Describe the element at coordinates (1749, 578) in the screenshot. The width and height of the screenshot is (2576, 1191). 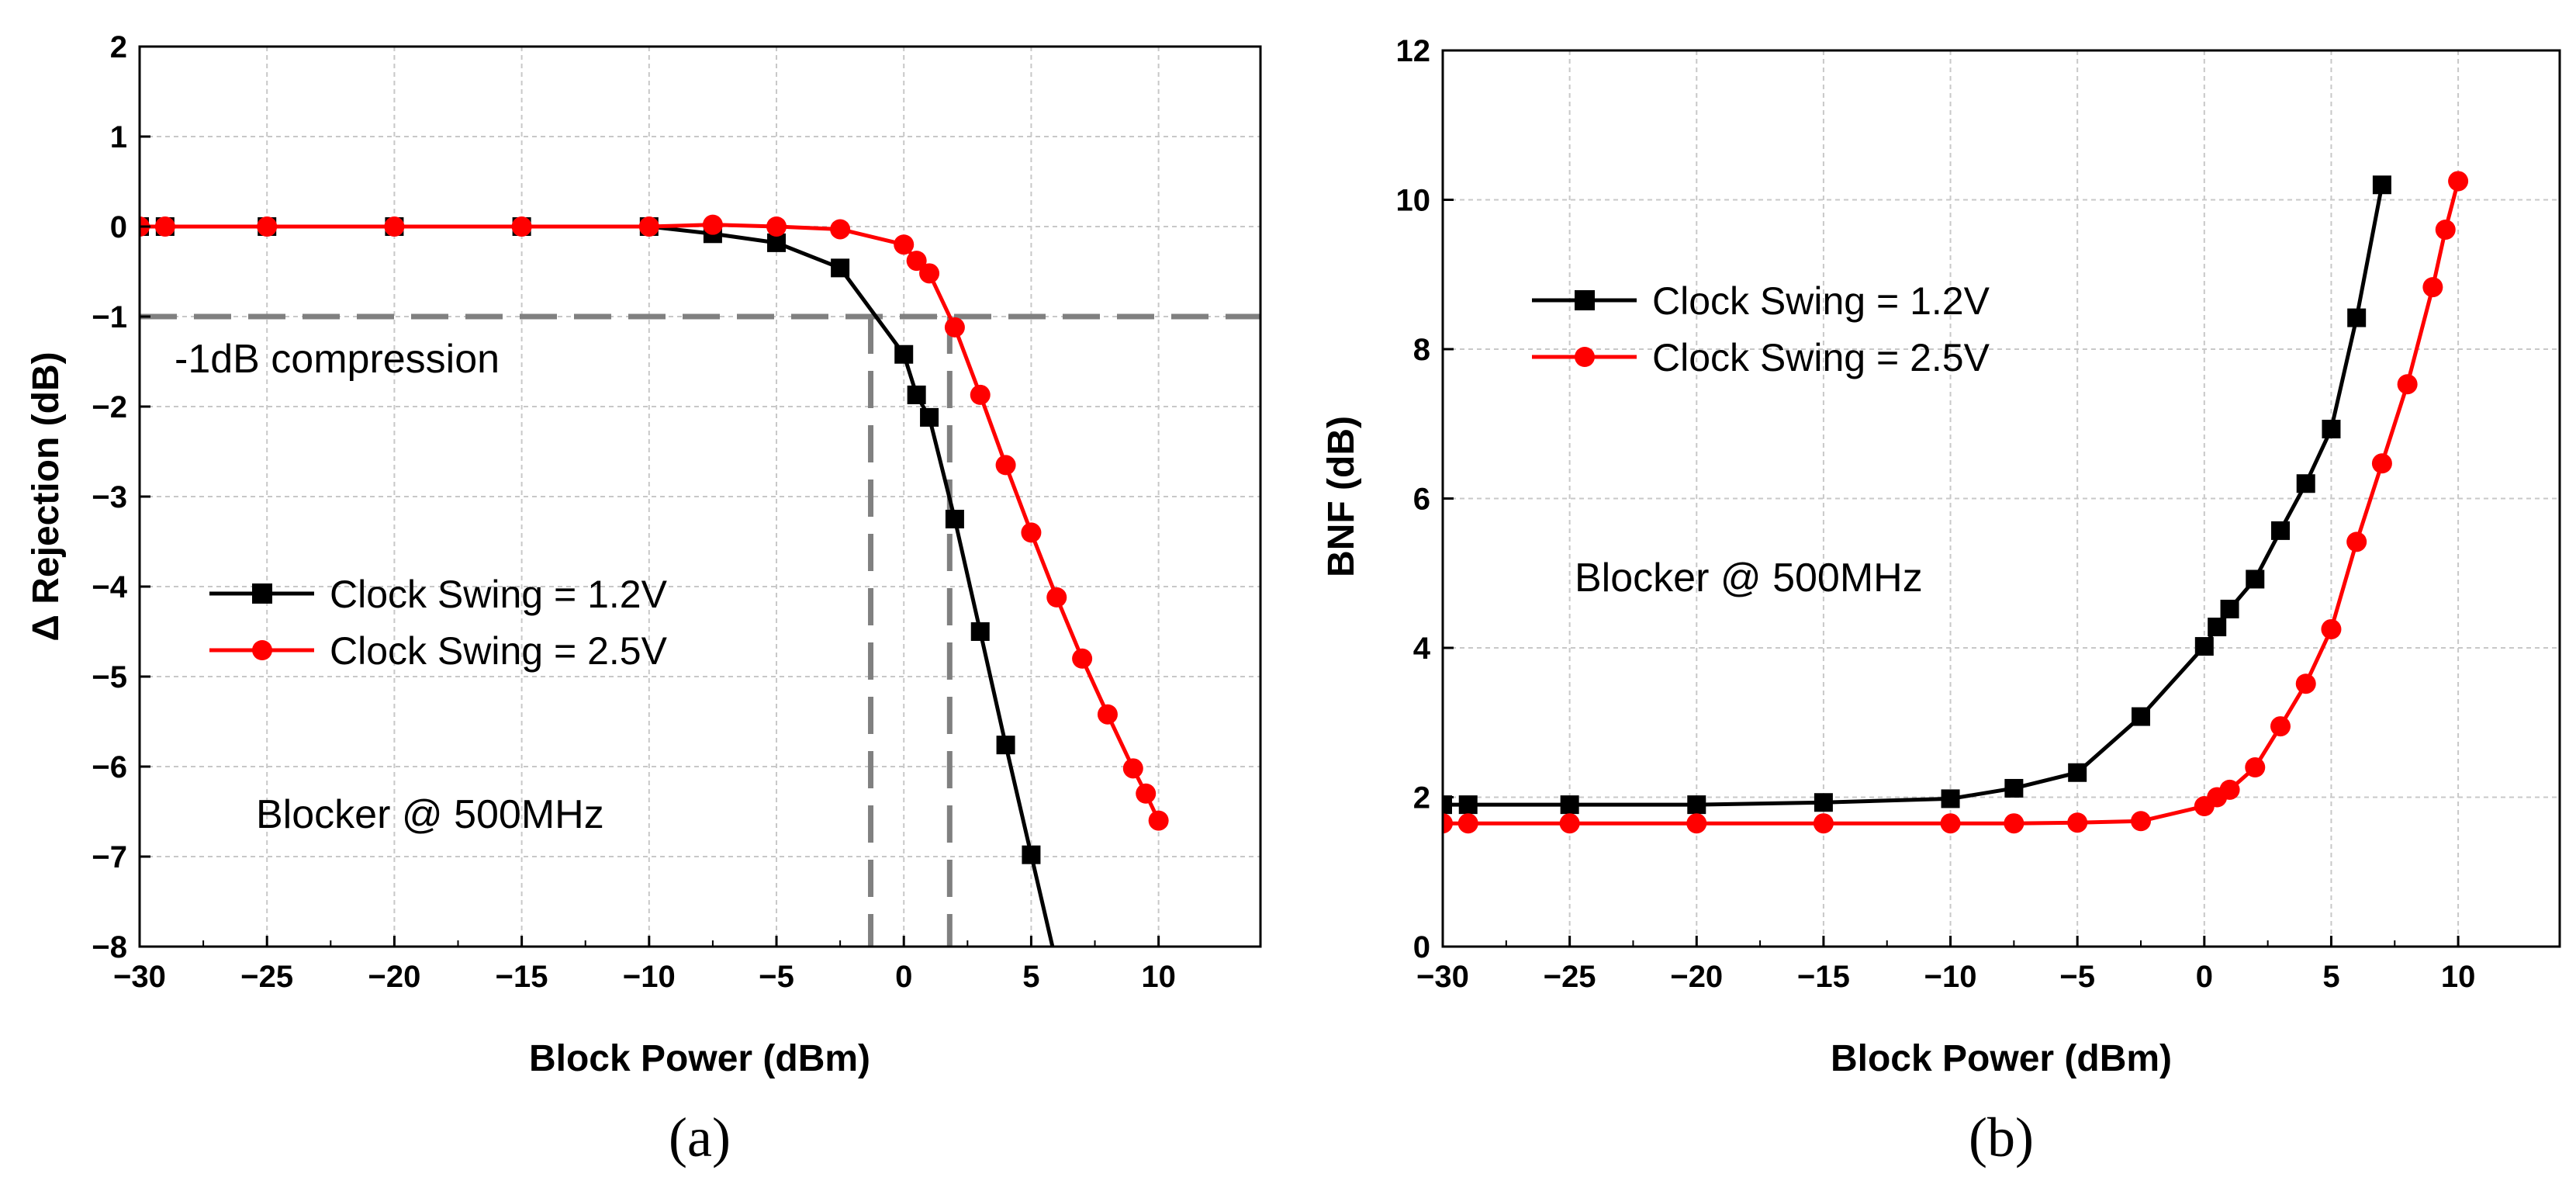
I see `annotation-blocker-b: Blocker @ 500MHz` at that location.